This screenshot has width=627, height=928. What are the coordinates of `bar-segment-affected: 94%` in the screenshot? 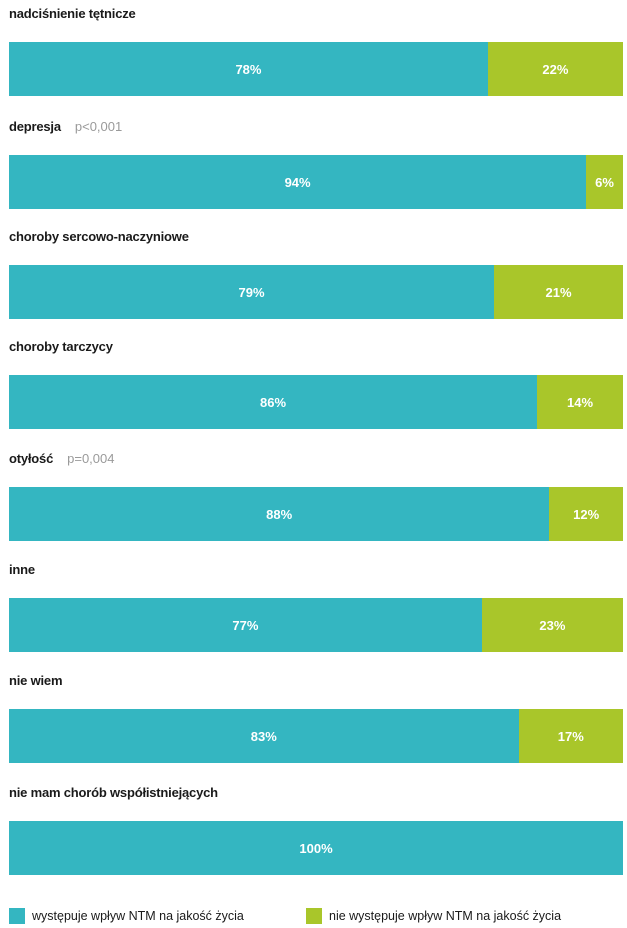 It's located at (298, 182).